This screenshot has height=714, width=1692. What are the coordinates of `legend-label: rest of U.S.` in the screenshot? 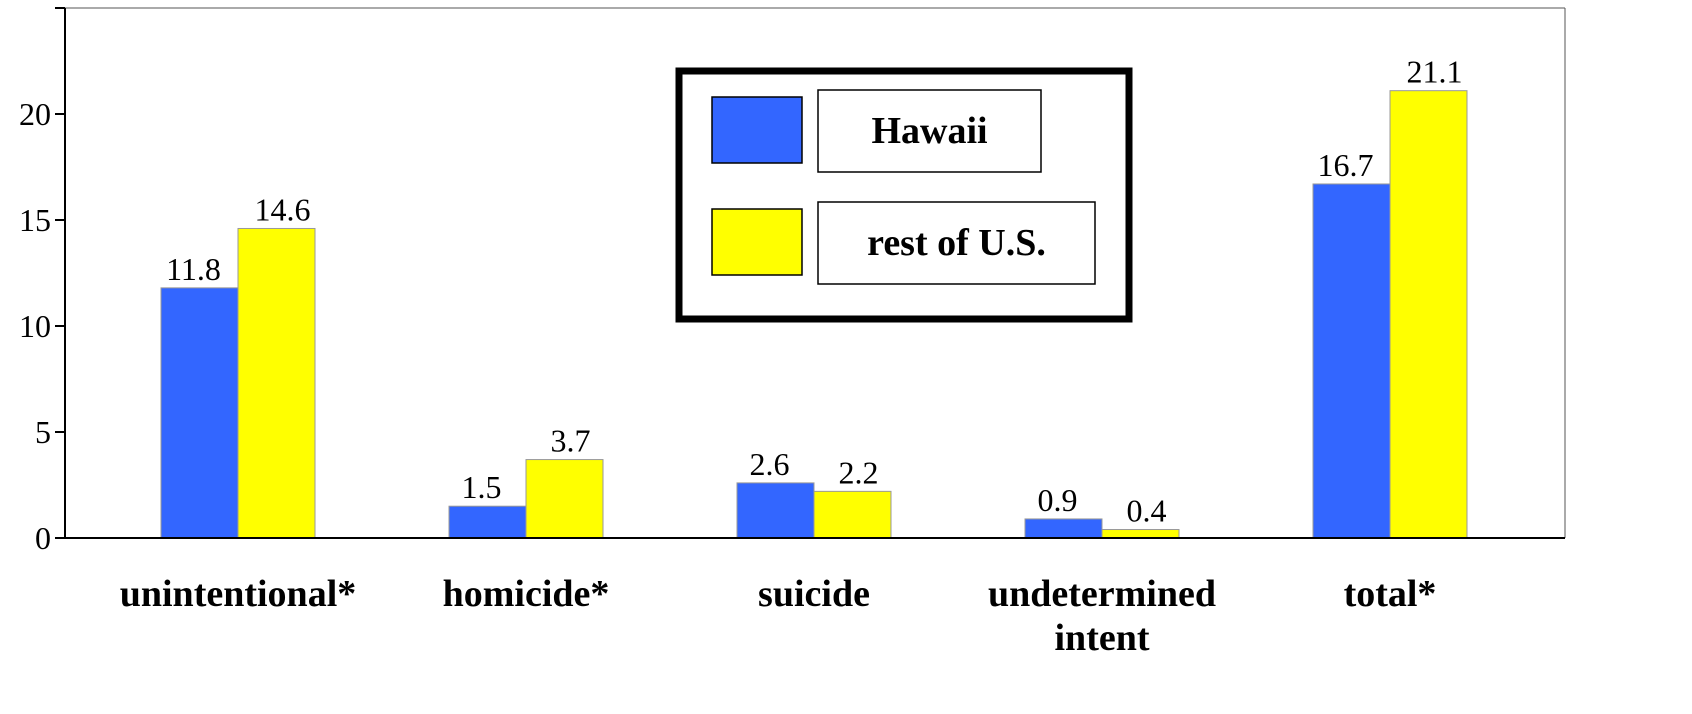 It's located at (956, 243).